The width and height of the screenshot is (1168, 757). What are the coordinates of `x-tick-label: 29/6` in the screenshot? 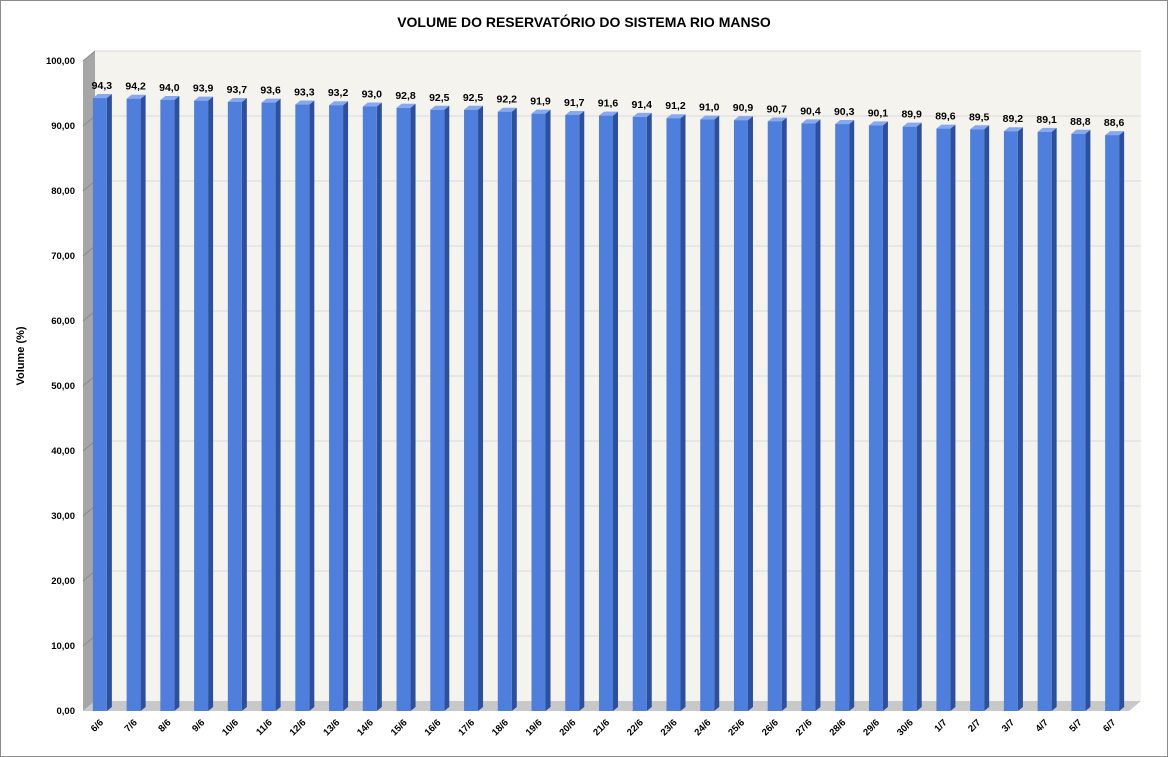 It's located at (871, 727).